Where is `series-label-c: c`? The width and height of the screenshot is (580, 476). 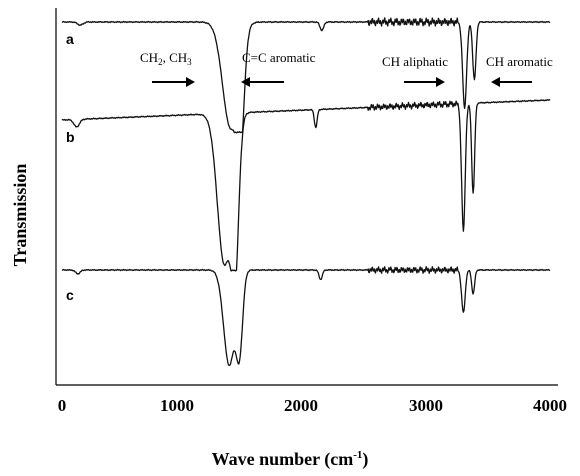 series-label-c: c is located at coordinates (70, 295).